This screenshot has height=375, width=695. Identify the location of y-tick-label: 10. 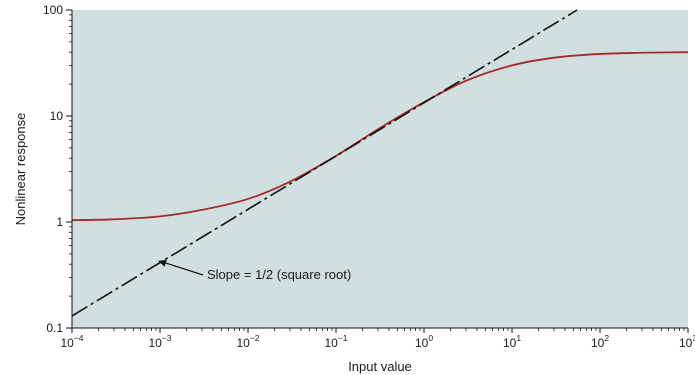
(57, 116).